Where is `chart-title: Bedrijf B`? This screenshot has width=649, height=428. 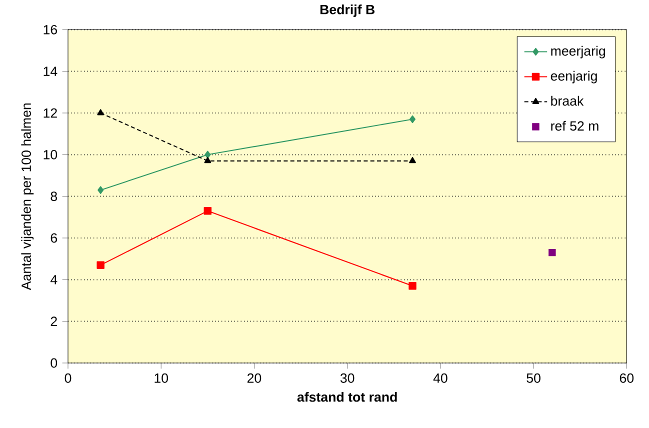 chart-title: Bedrijf B is located at coordinates (347, 10).